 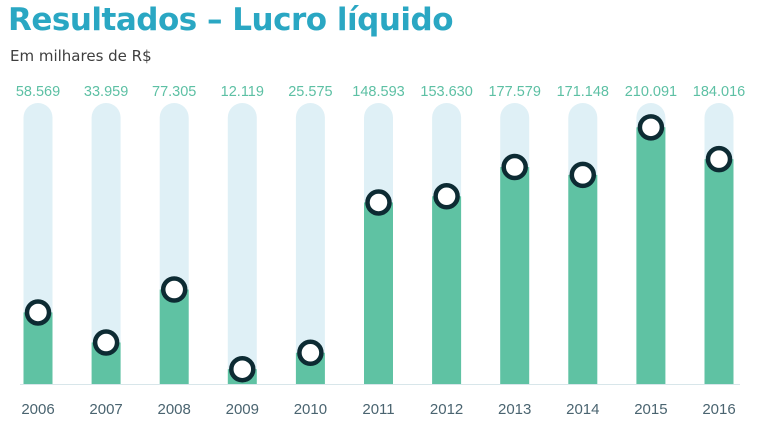 I want to click on x-tick-label: 2006, so click(x=37, y=409).